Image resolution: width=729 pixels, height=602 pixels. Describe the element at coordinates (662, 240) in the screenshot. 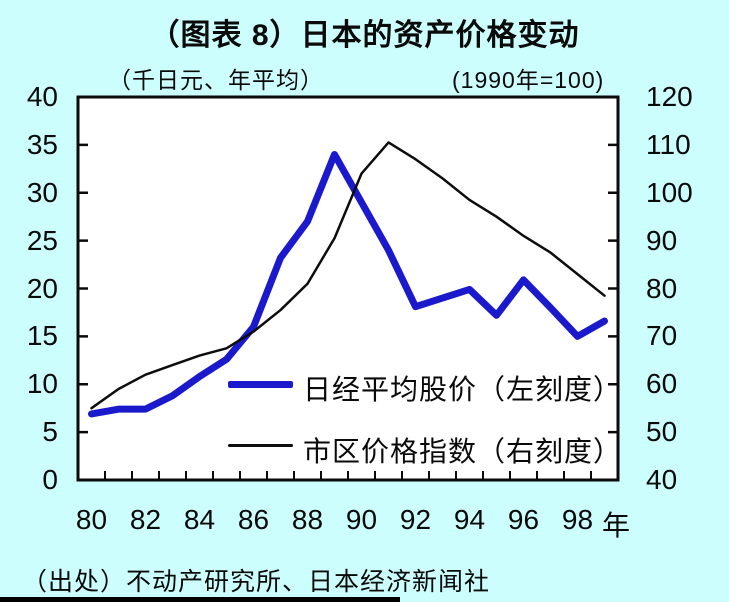

I see `right-axis-tick-label: 90` at that location.